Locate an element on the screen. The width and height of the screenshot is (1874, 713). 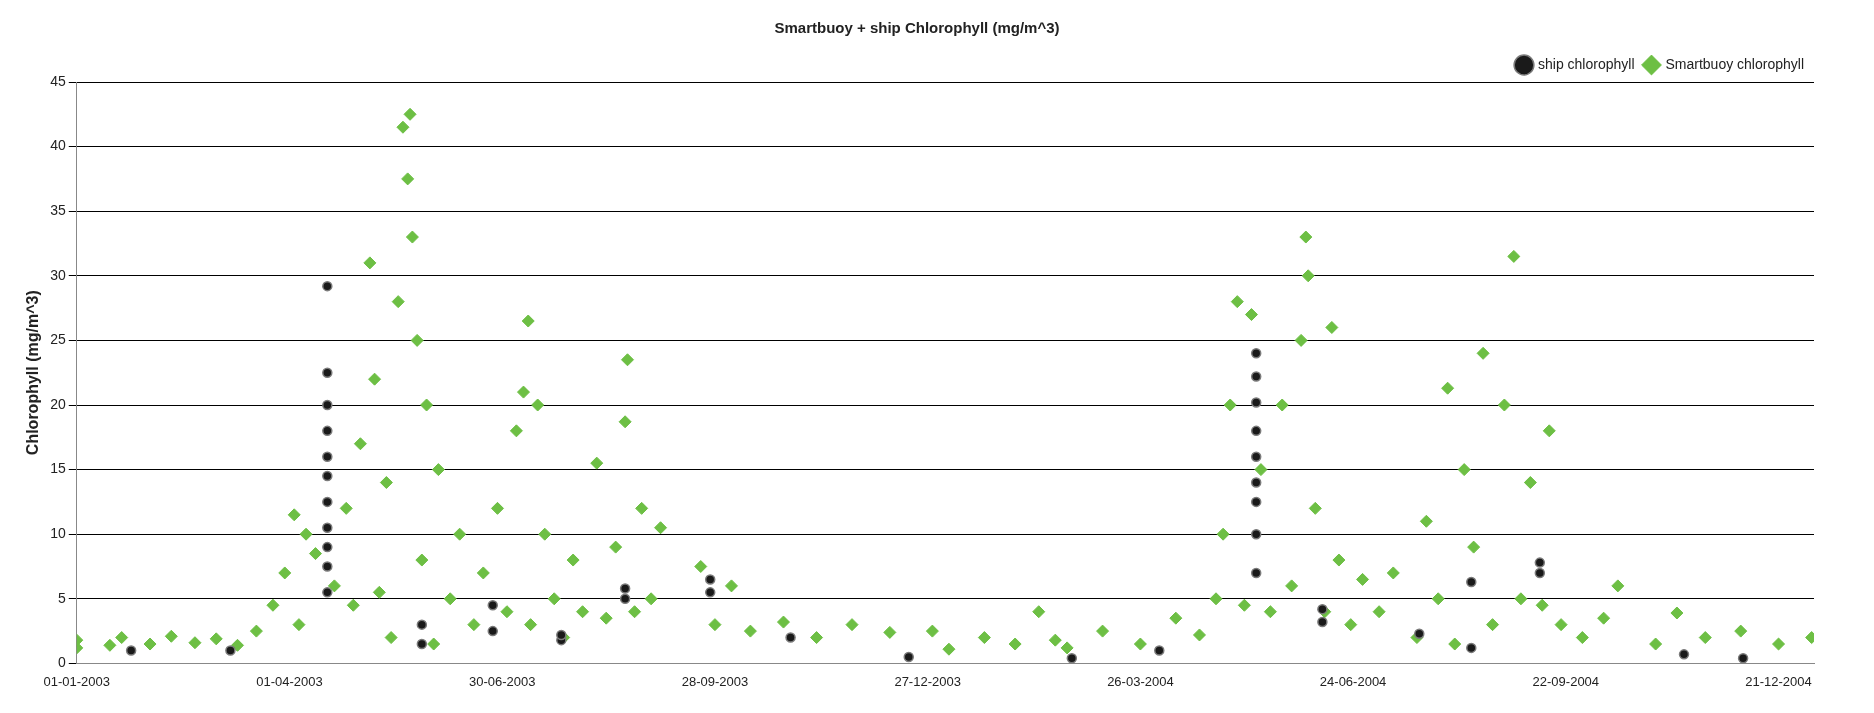
y-tick-label: 30 is located at coordinates (58, 274).